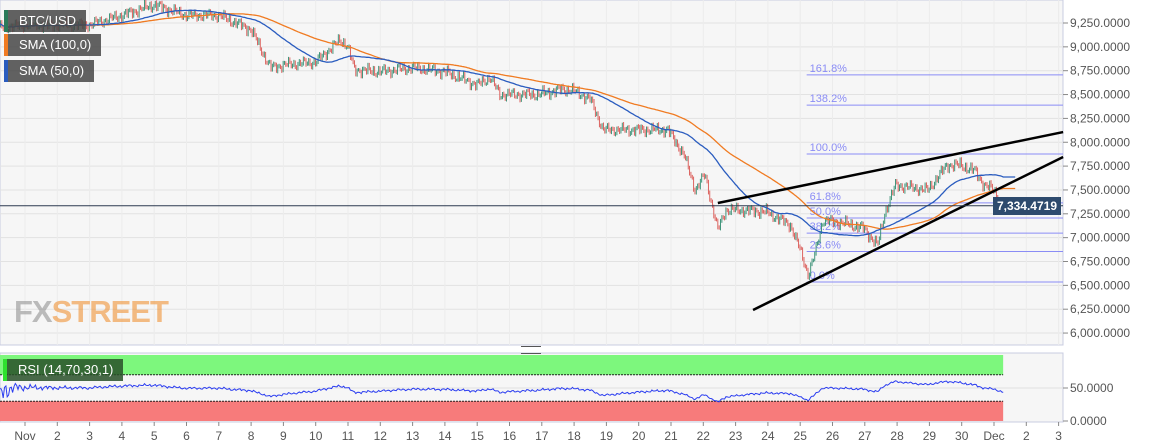 The width and height of the screenshot is (1153, 448). What do you see at coordinates (154, 436) in the screenshot?
I see `x-tick-label: 5` at bounding box center [154, 436].